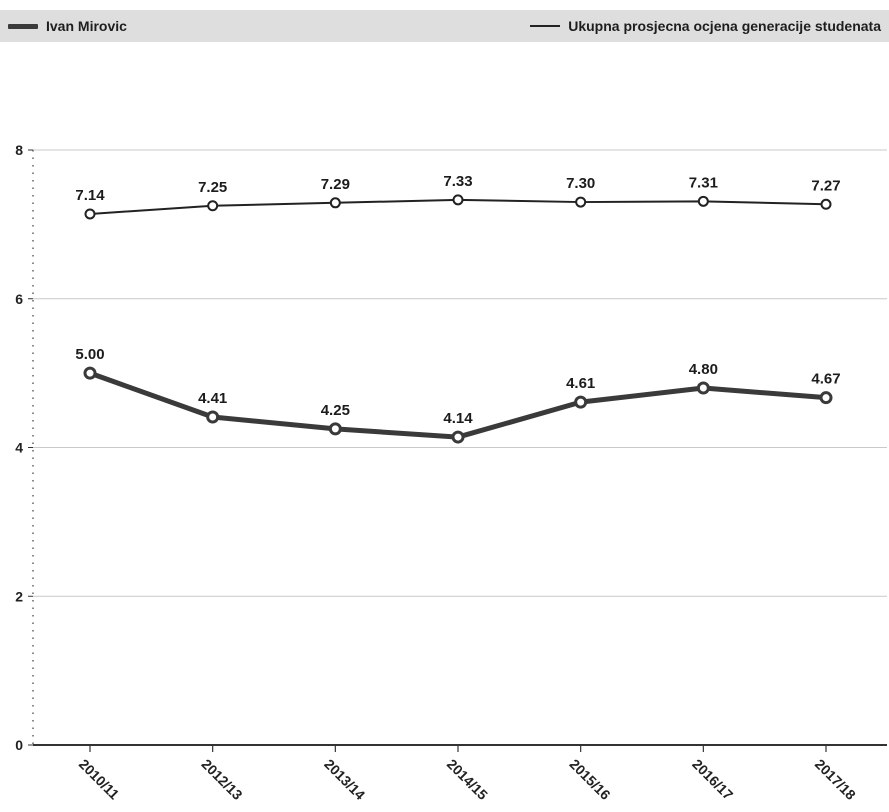 This screenshot has width=889, height=812. I want to click on xtick-label-3: 2014/15, so click(467, 779).